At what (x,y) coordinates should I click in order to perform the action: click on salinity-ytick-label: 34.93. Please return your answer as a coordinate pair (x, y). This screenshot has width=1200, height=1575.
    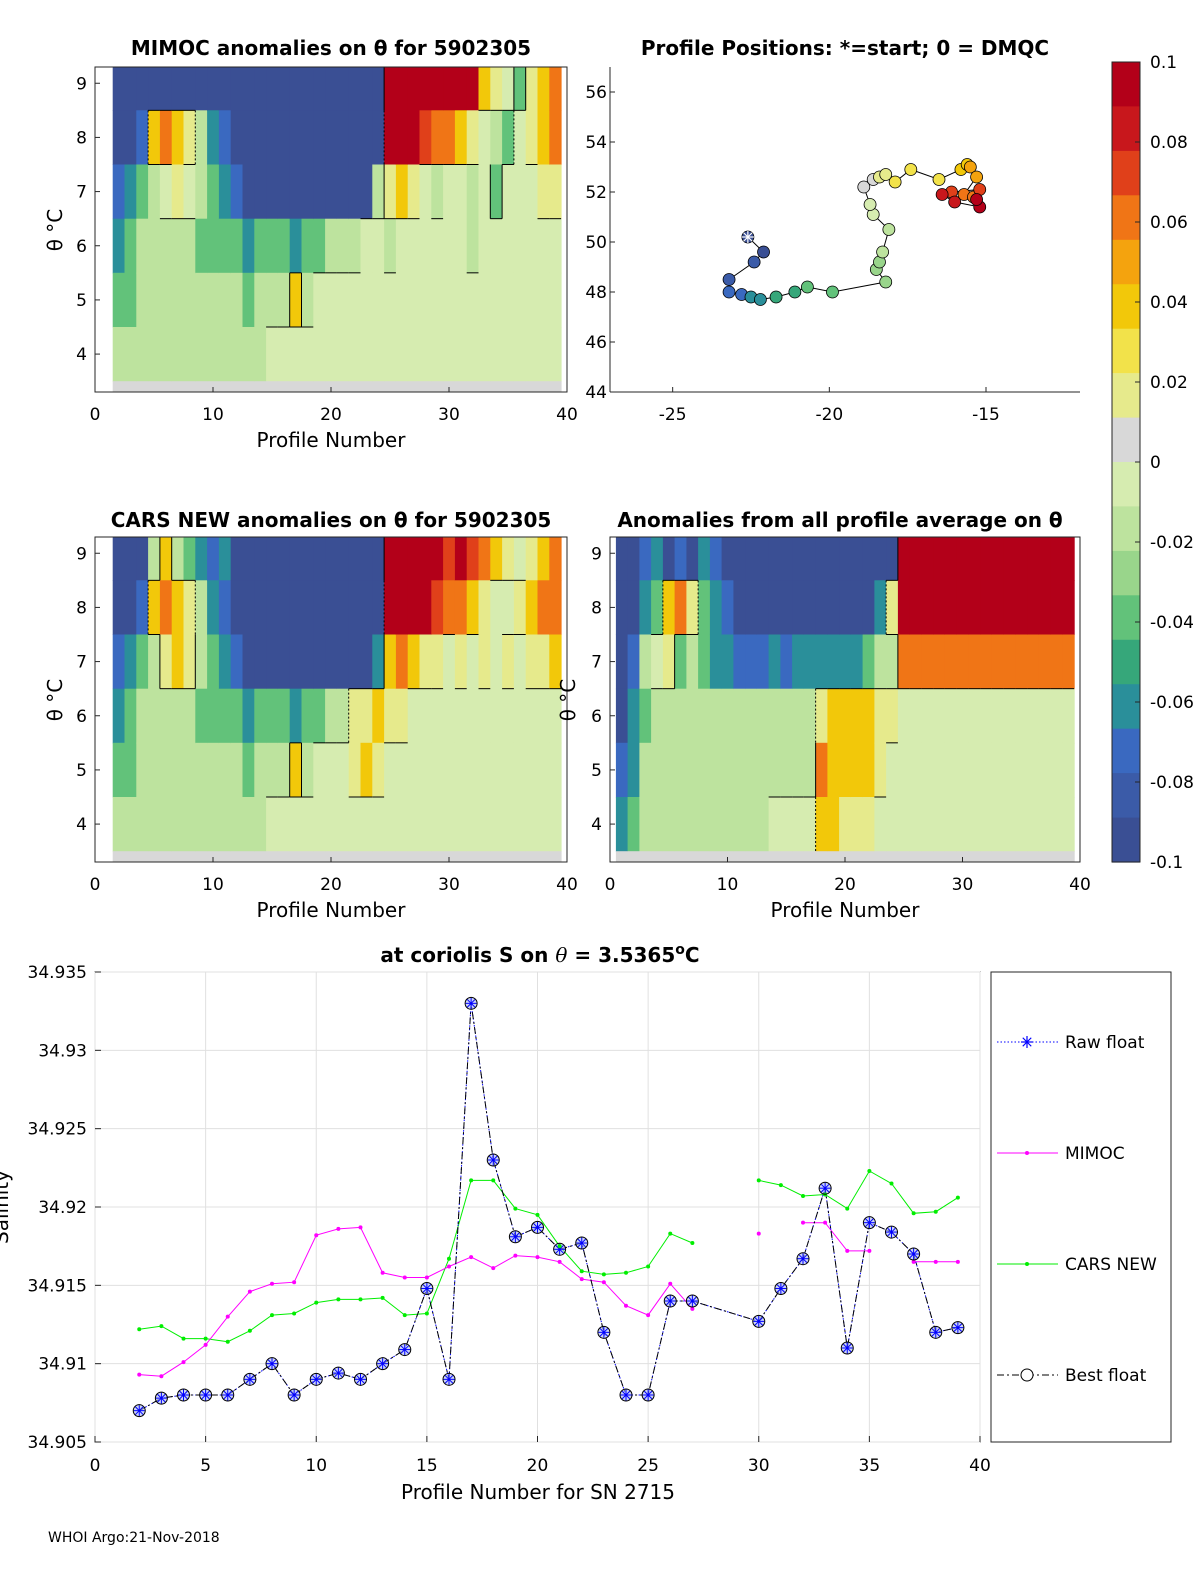
    Looking at the image, I should click on (62, 1051).